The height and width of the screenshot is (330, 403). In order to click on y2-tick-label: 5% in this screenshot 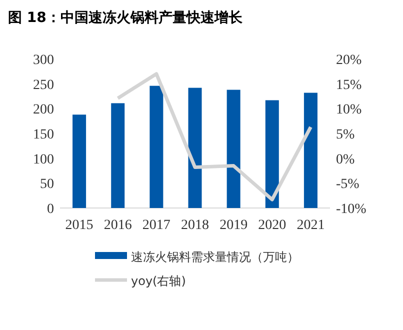, I will do `click(345, 135)`.